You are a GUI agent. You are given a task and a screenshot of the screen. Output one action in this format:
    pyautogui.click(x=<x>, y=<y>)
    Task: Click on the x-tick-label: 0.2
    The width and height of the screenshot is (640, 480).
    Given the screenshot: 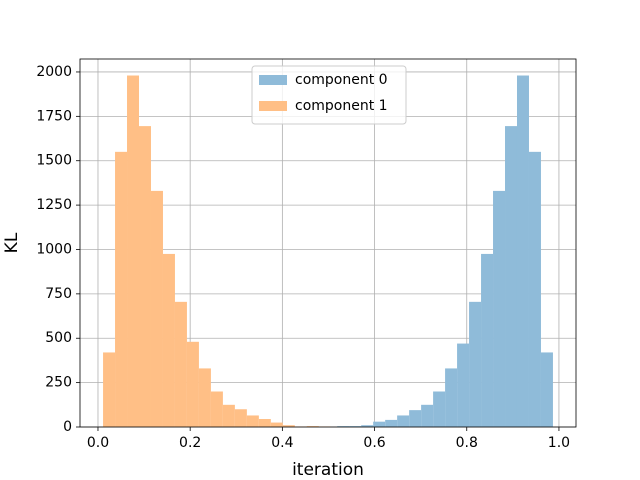 What is the action you would take?
    pyautogui.click(x=190, y=443)
    